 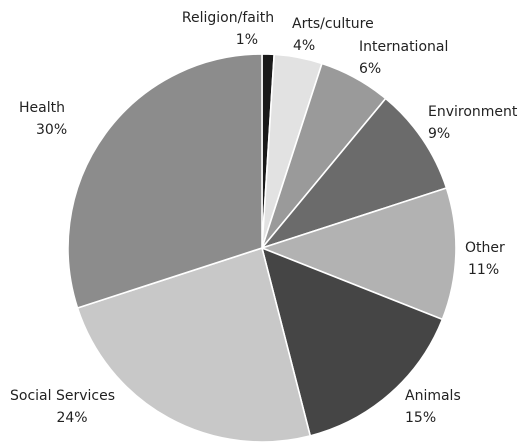 I want to click on value-arts-culture: 4%, so click(x=304, y=46).